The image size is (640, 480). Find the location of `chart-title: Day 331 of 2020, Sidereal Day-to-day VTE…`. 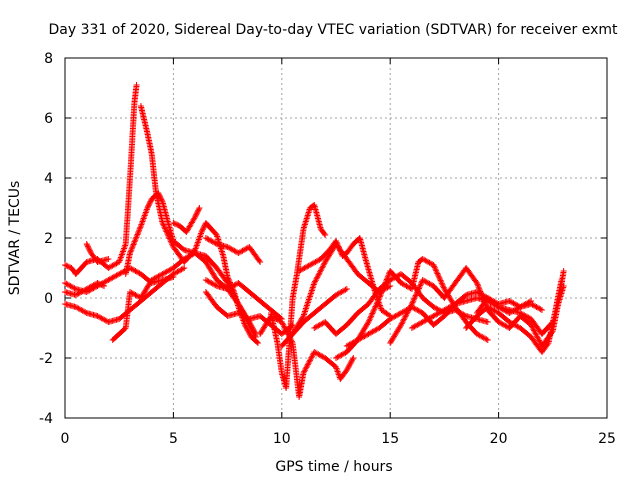

chart-title: Day 331 of 2020, Sidereal Day-to-day VTE… is located at coordinates (334, 30).